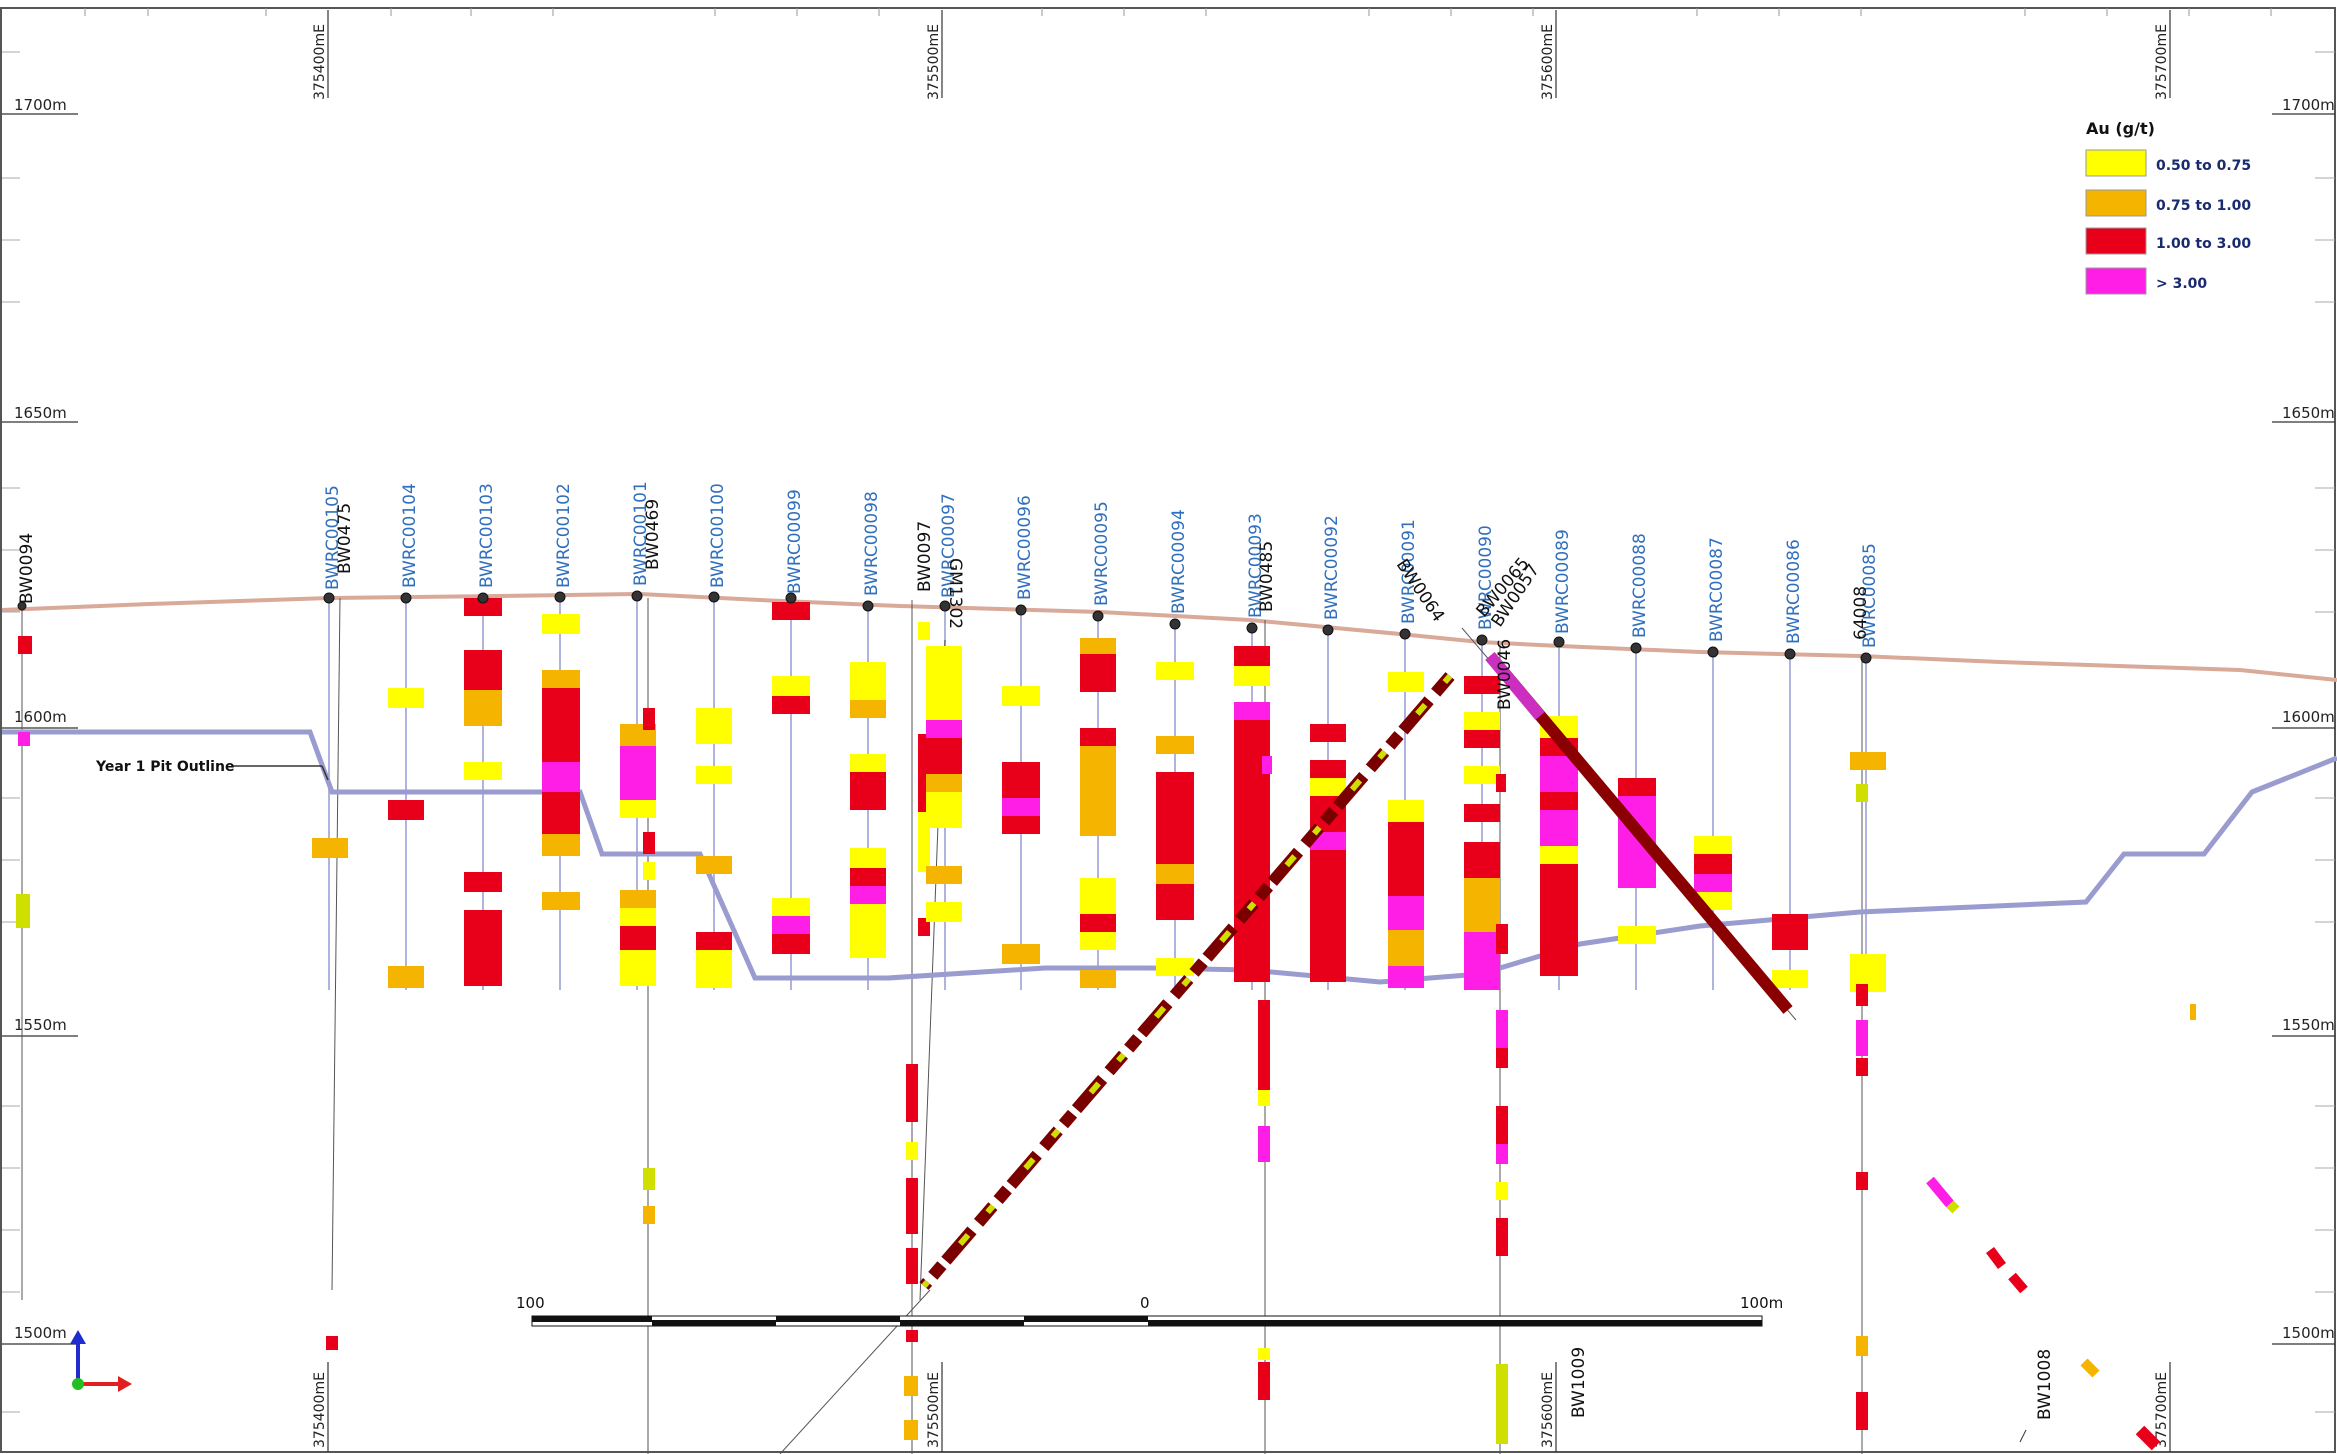 The width and height of the screenshot is (2337, 1454). I want to click on hole-label-bw1008: BW1008, so click(2045, 1384).